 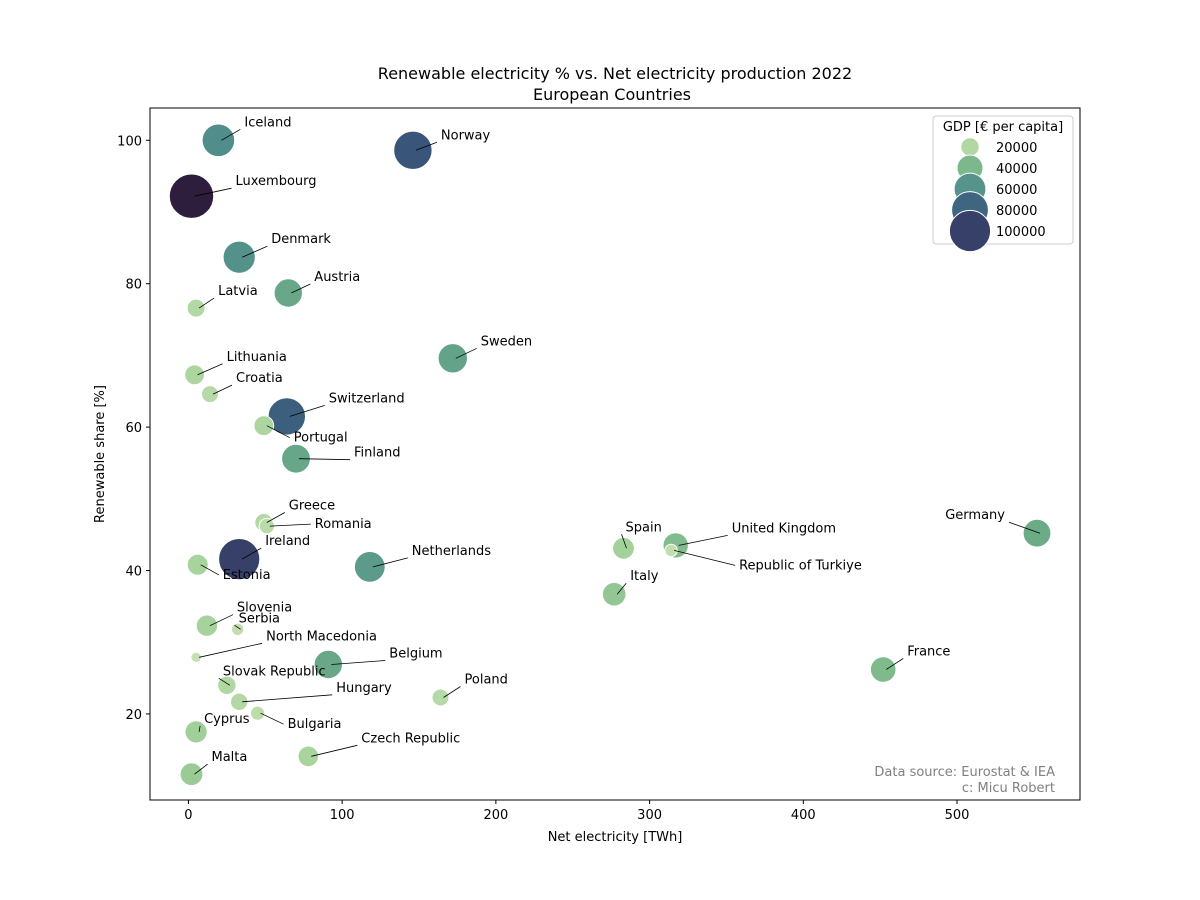 I want to click on leader-line-switzerland, so click(x=307, y=411).